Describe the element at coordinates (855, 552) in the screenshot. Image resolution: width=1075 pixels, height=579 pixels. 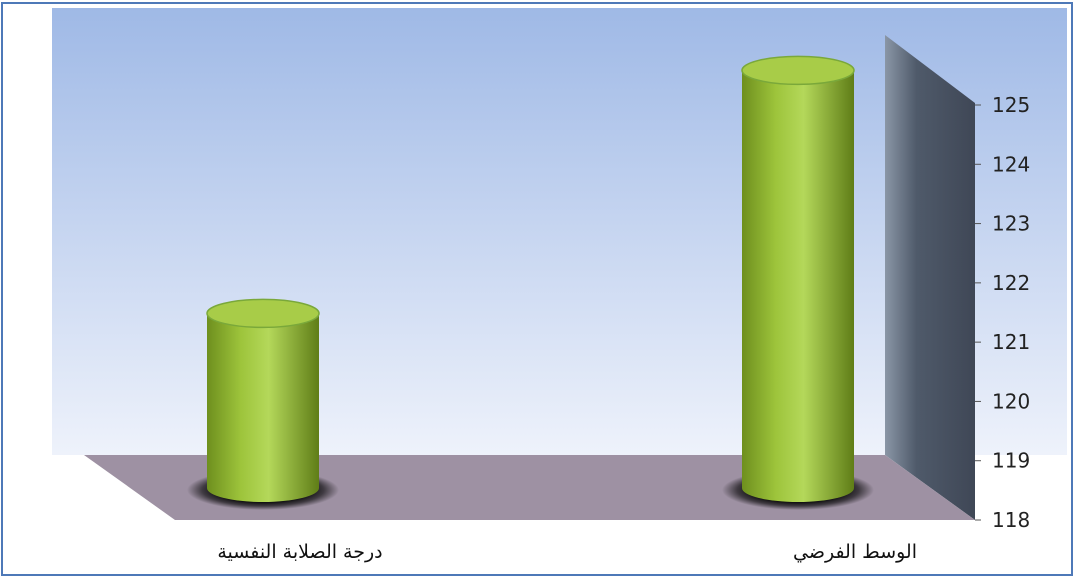
I see `x-tick-label: الوسط الفرضي` at that location.